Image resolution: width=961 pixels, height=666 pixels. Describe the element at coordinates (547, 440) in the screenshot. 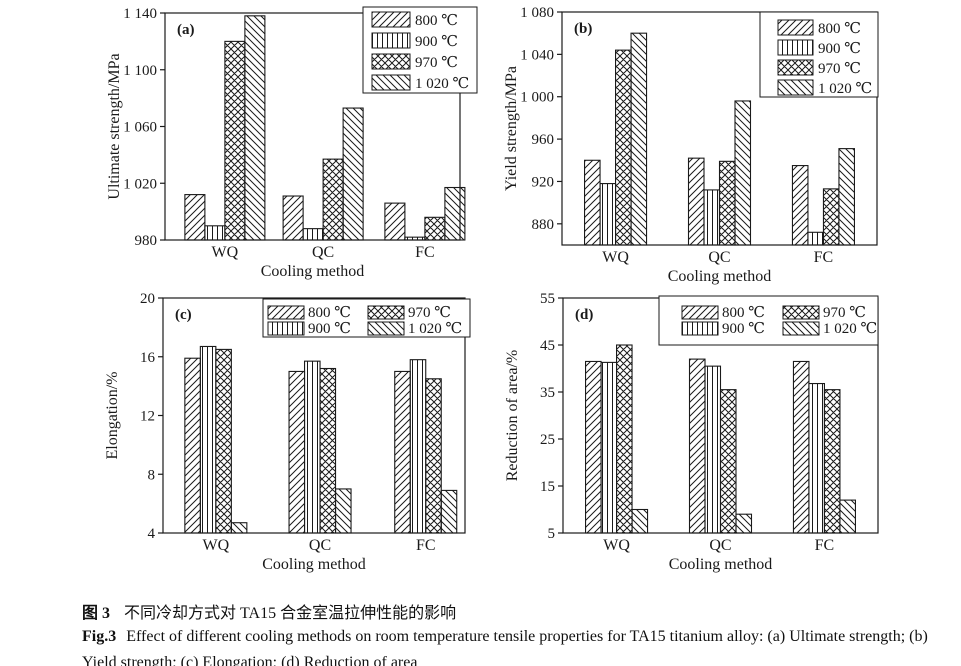

I see `y-tick-label: 25` at that location.